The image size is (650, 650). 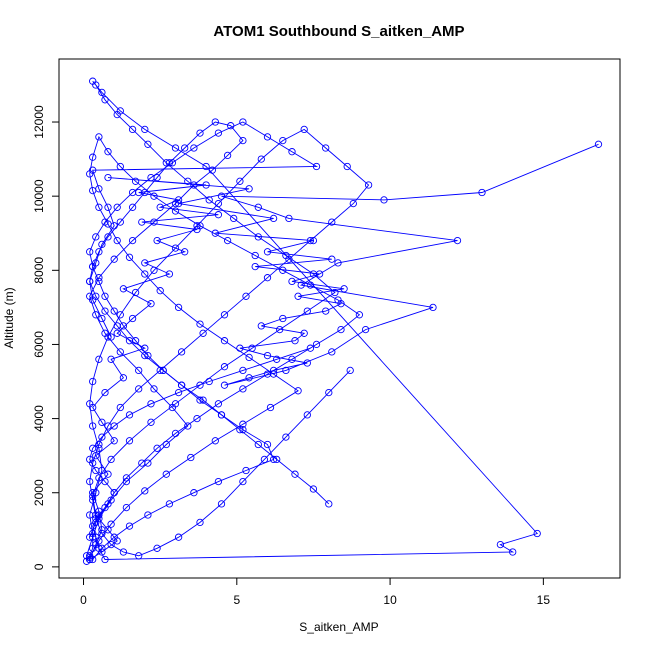 I want to click on x-tick-label-0: 0, so click(x=83, y=600).